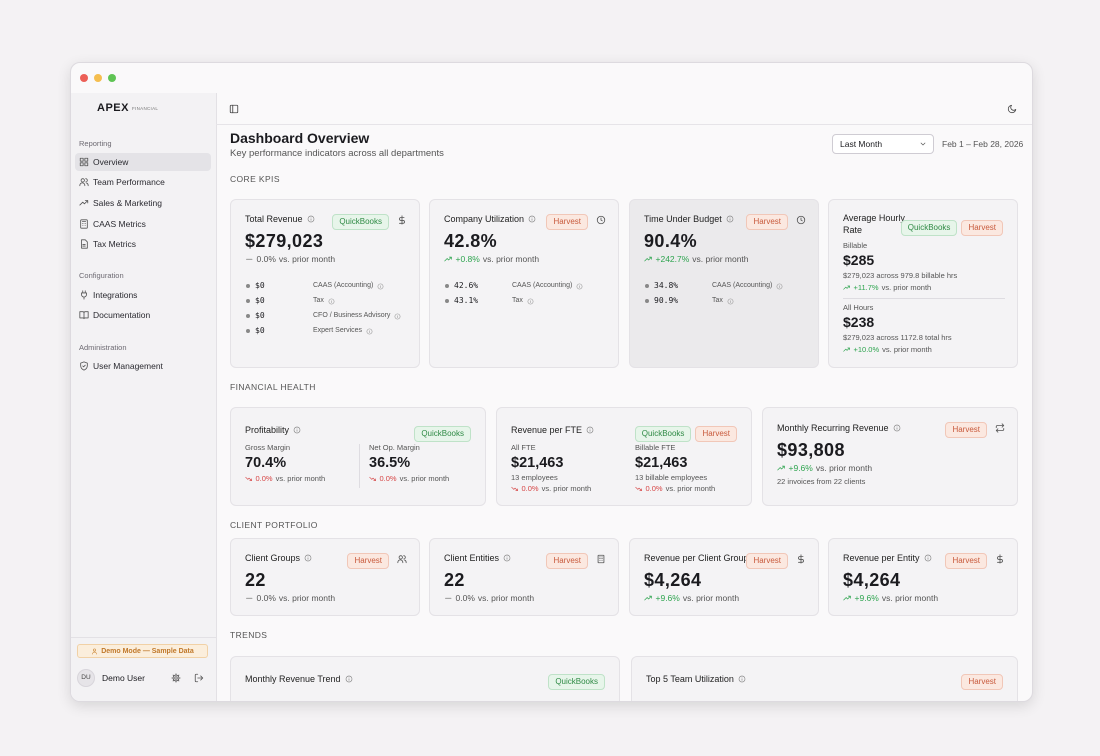  Describe the element at coordinates (1012, 109) in the screenshot. I see `theme-toggle` at that location.